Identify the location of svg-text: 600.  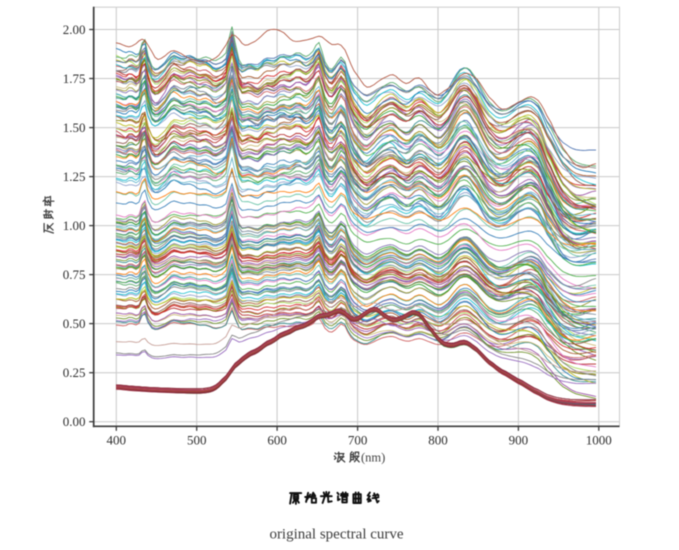
(277, 440).